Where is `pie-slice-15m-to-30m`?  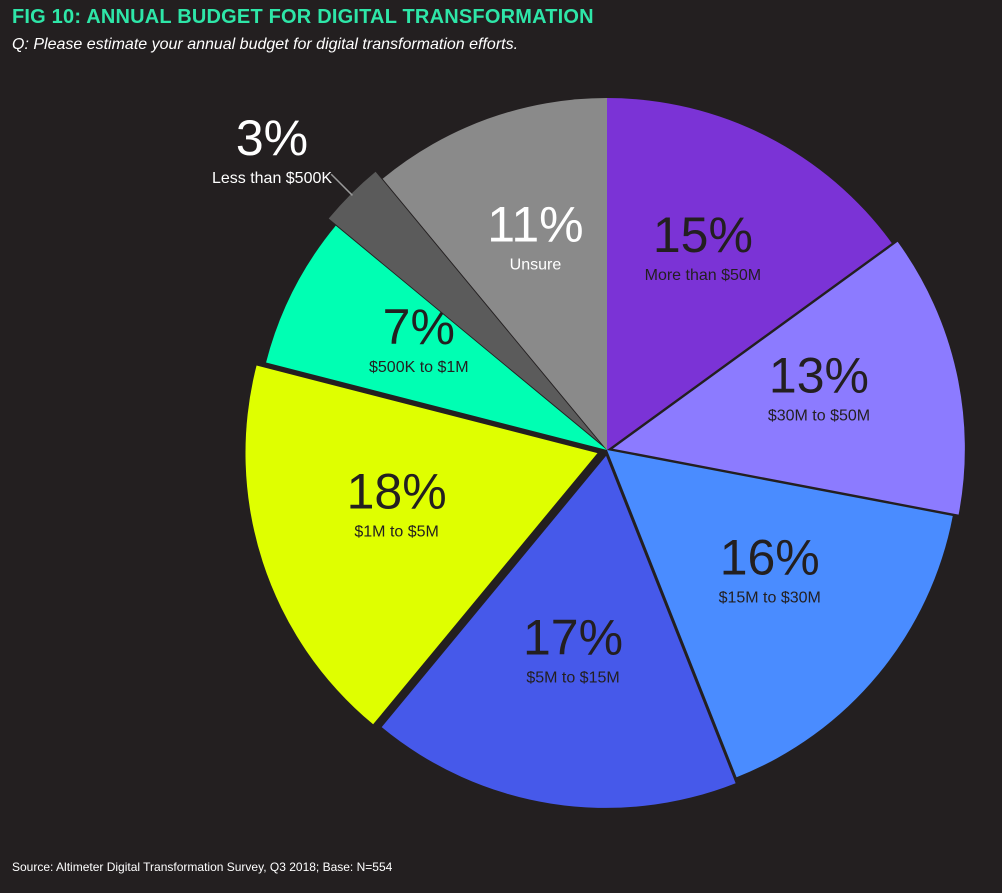 pie-slice-15m-to-30m is located at coordinates (780, 614).